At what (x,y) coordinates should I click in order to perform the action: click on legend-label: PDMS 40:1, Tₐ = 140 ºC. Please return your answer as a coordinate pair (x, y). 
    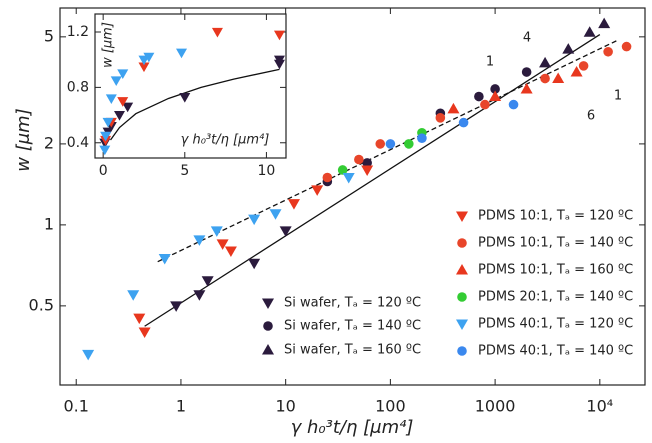
    Looking at the image, I should click on (555, 351).